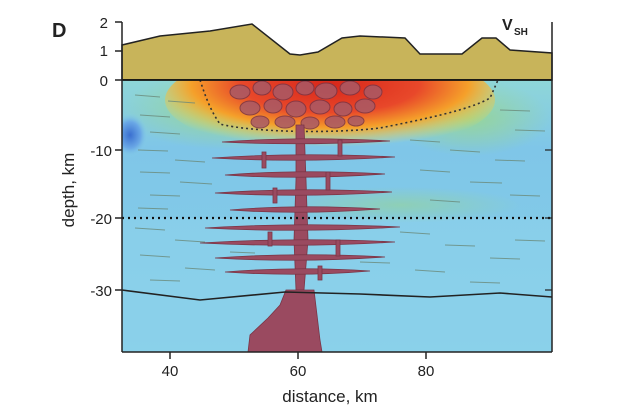 The image size is (620, 420). I want to click on distance-tick-40: 40, so click(170, 371).